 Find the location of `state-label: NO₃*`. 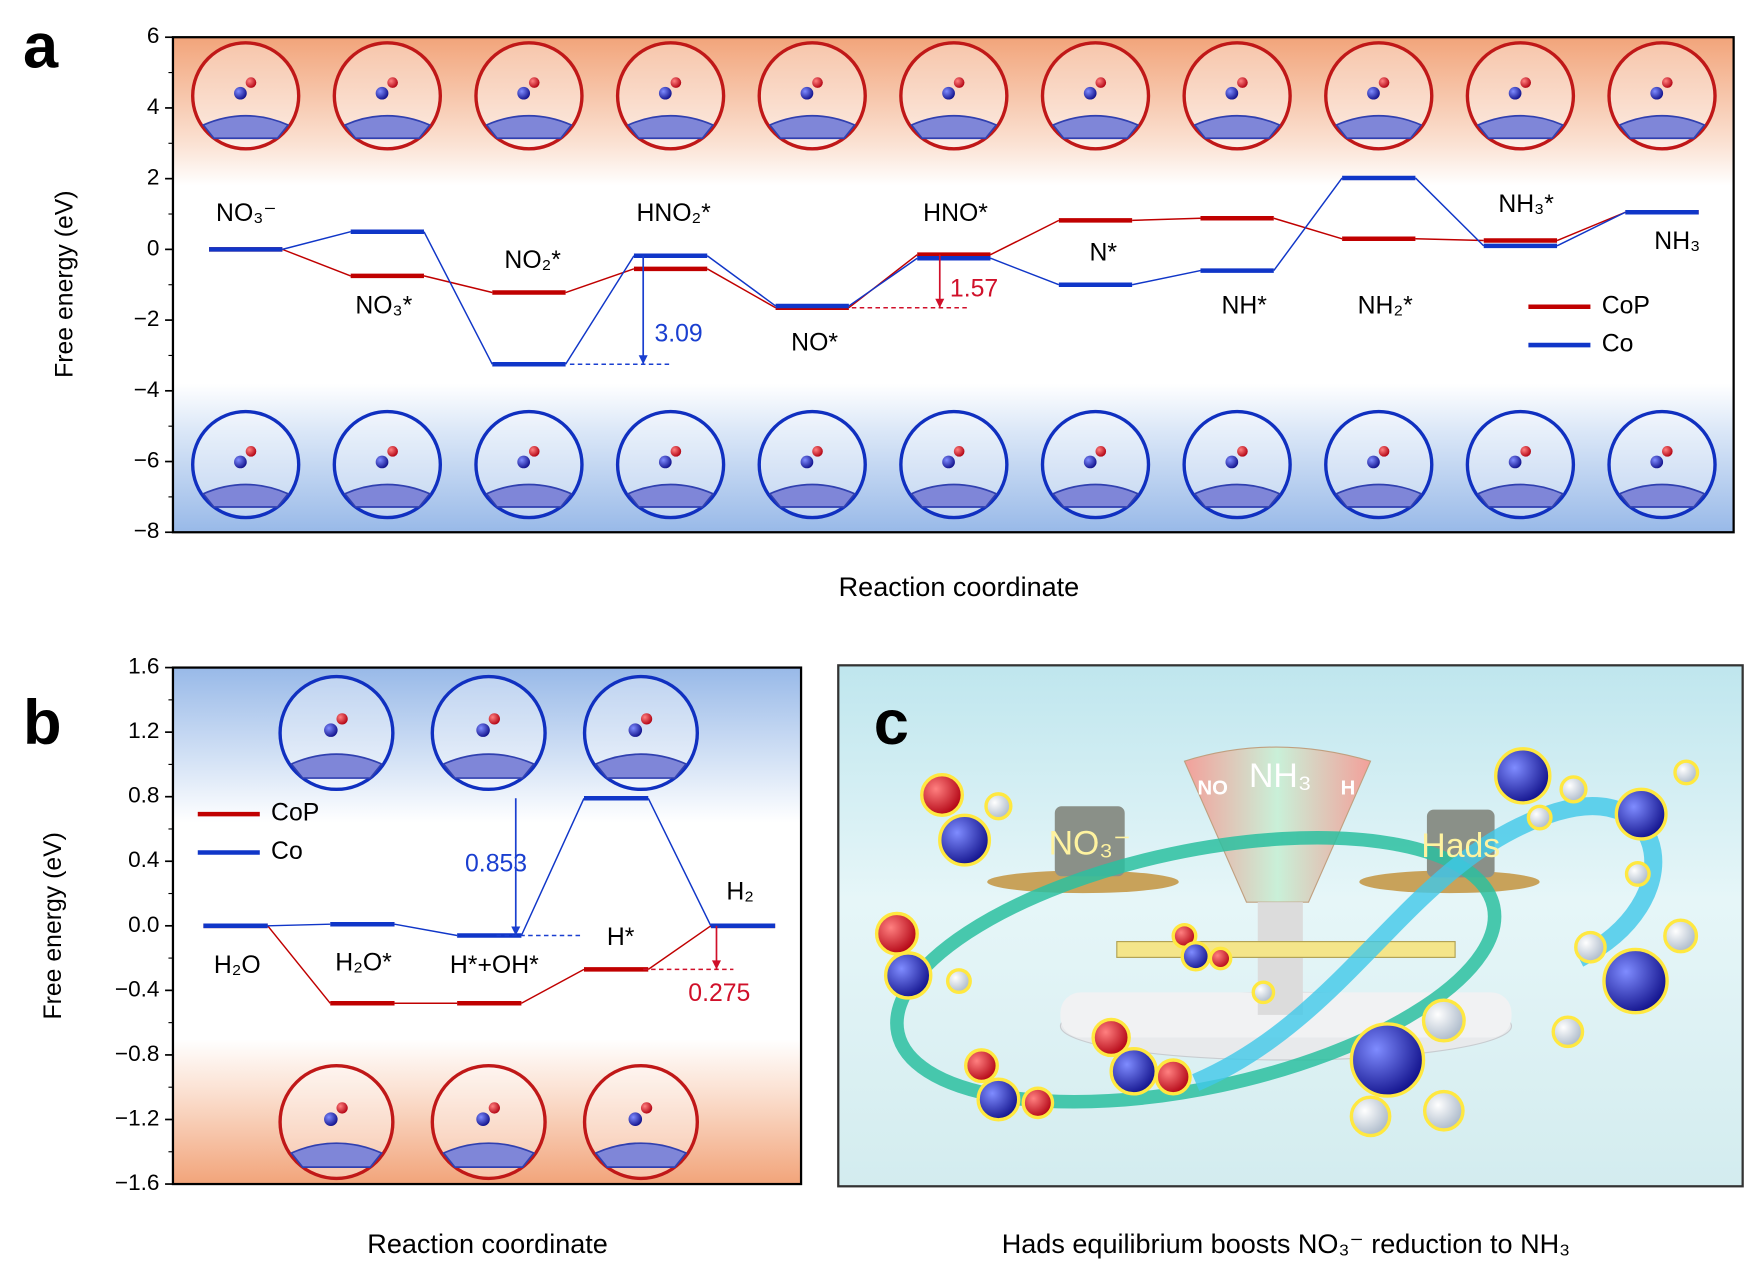

state-label: NO₃* is located at coordinates (383, 305).